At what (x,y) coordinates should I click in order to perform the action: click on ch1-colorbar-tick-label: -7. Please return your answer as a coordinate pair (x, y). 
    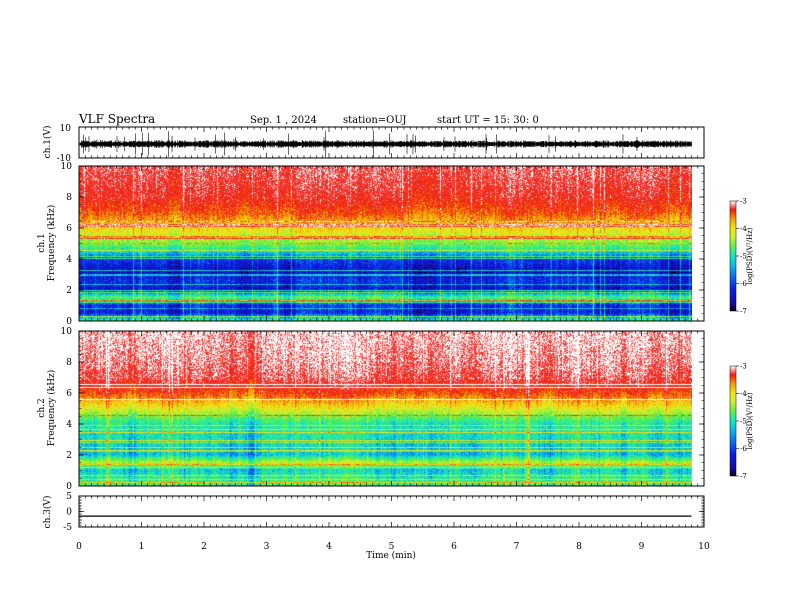
    Looking at the image, I should click on (743, 312).